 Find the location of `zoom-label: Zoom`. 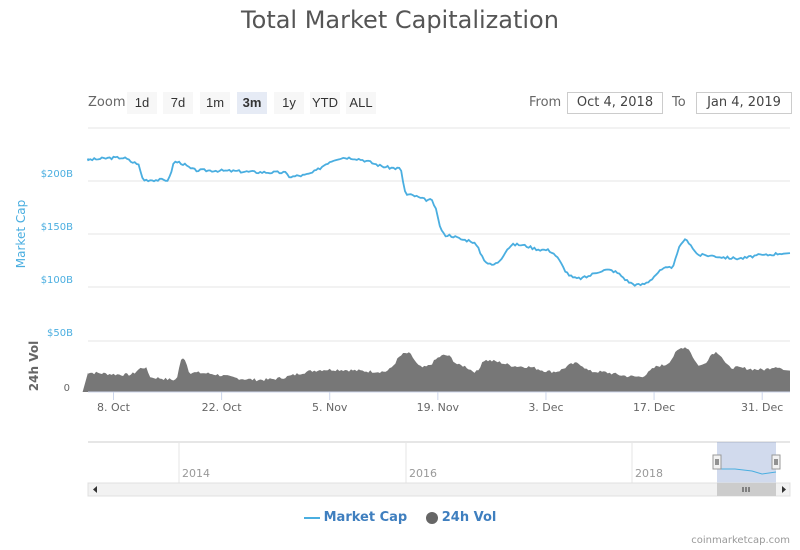

zoom-label: Zoom is located at coordinates (107, 102).